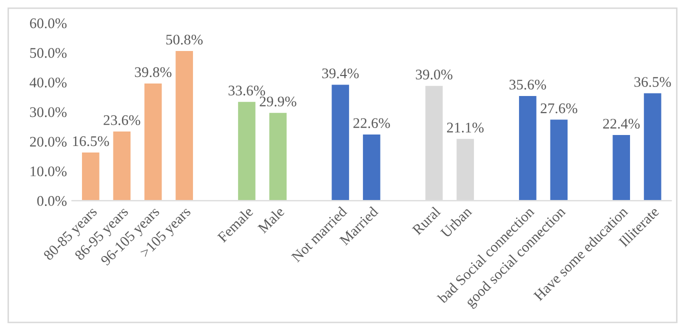 The width and height of the screenshot is (685, 329). Describe the element at coordinates (371, 123) in the screenshot. I see `data-label: 22.6%` at that location.